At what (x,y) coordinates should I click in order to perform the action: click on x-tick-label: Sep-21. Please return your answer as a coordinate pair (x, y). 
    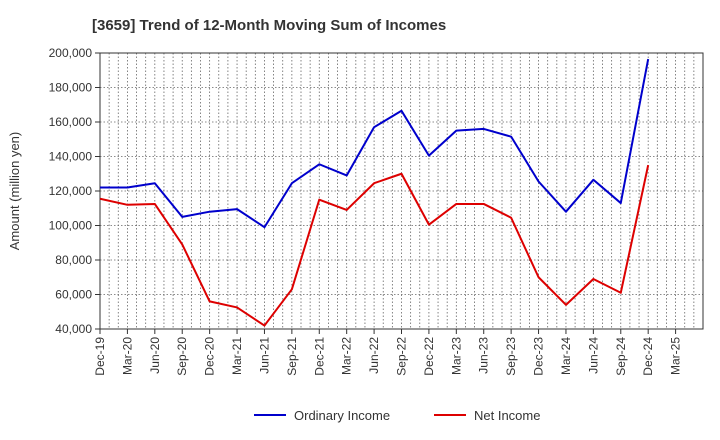
    Looking at the image, I should click on (292, 356).